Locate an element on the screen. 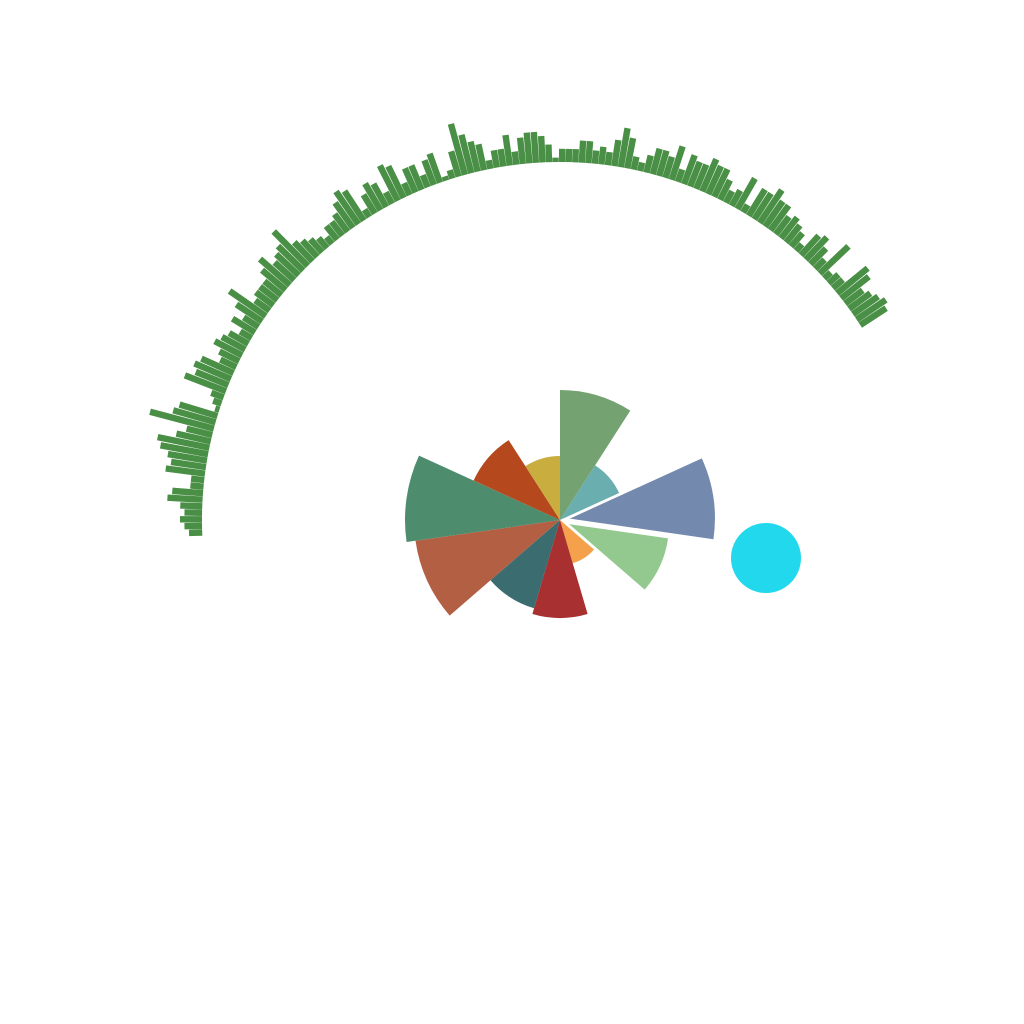 This screenshot has width=1024, height=1024. rose-pie-chart is located at coordinates (560, 504).